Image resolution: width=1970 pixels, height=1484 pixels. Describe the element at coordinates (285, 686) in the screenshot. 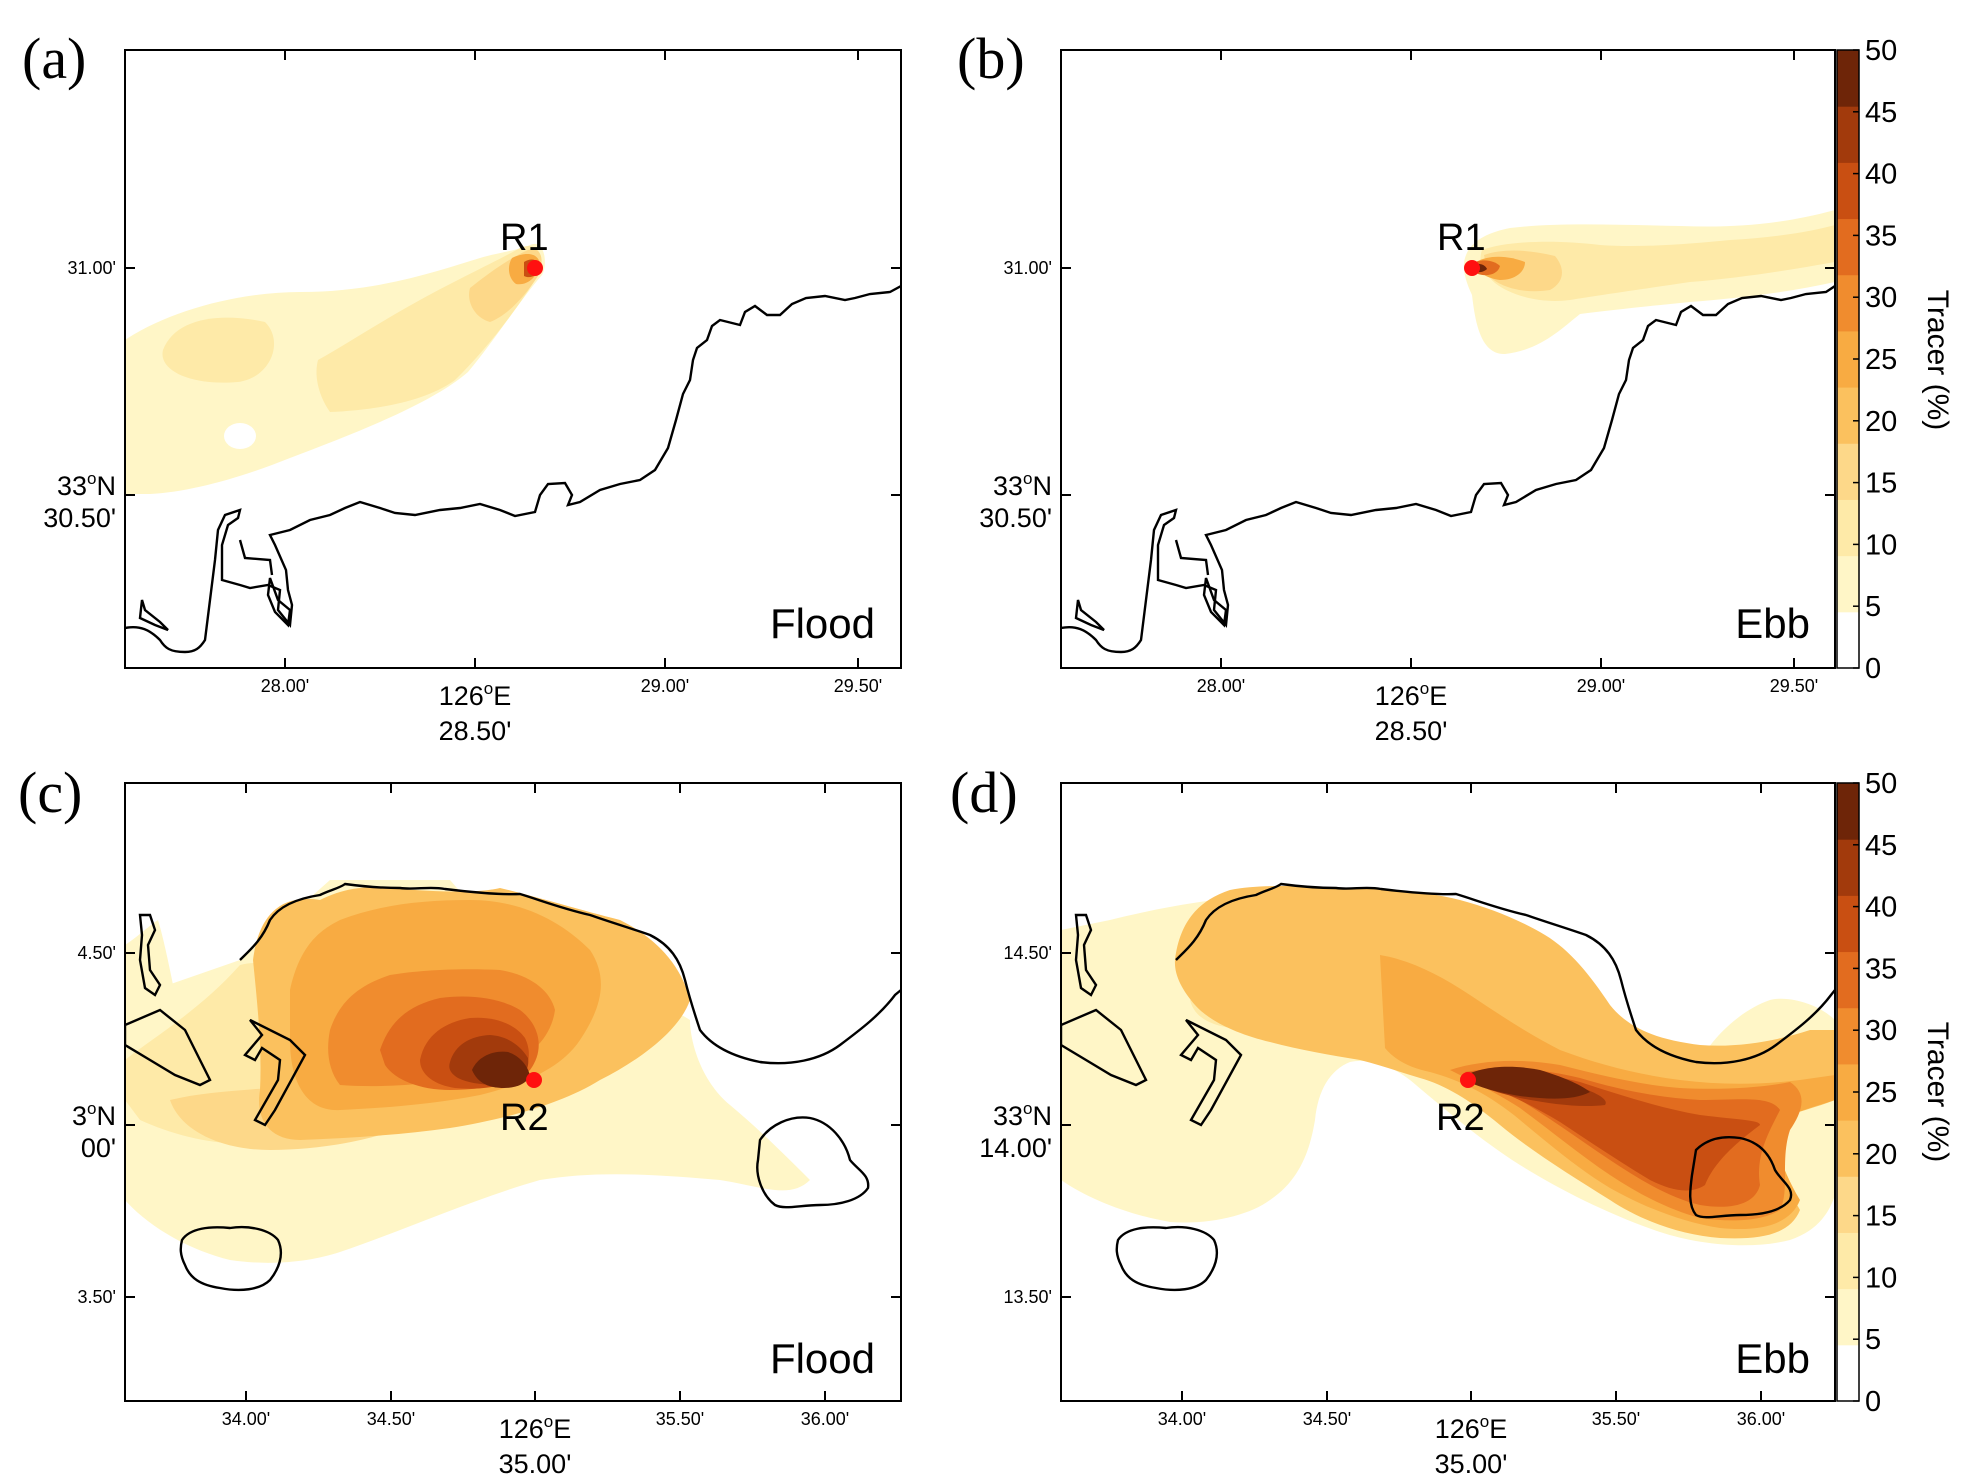

I see `lon-minor-label-a-1: 28.00'` at that location.